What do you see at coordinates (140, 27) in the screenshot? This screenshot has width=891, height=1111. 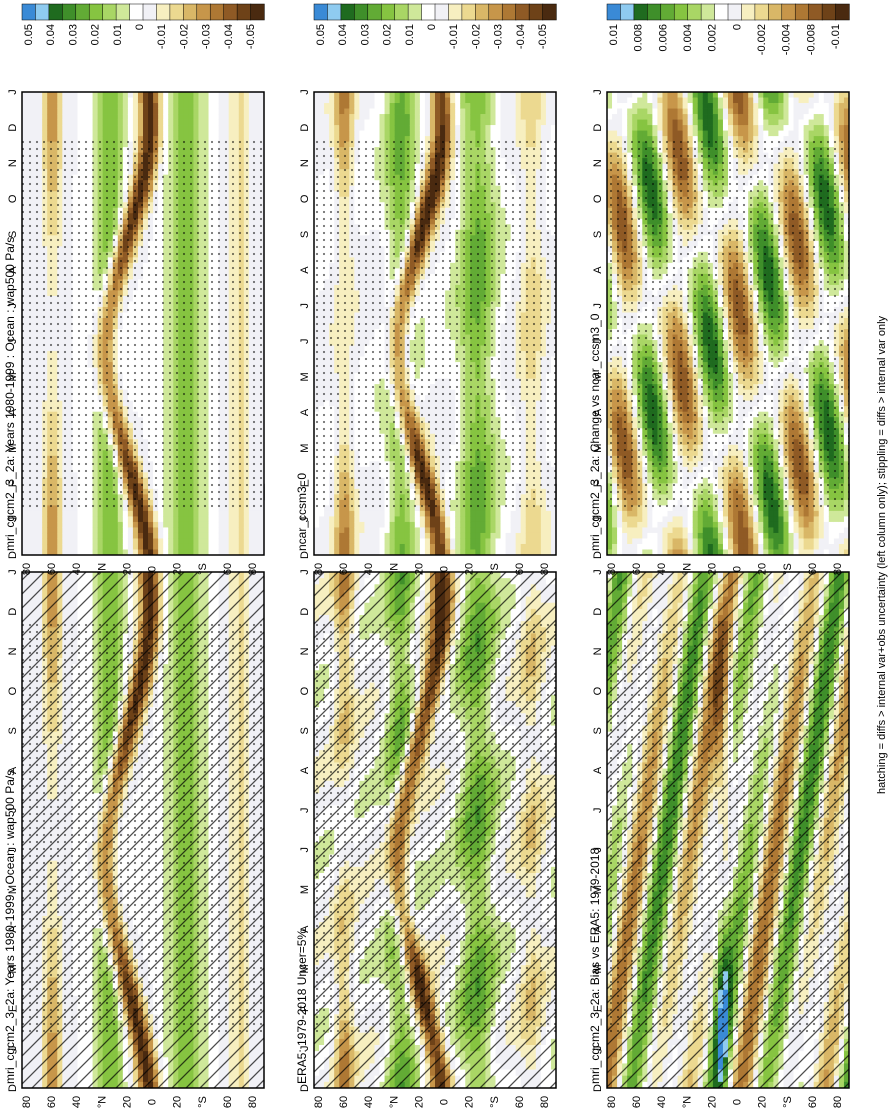 I see `colorbar-label: 0` at bounding box center [140, 27].